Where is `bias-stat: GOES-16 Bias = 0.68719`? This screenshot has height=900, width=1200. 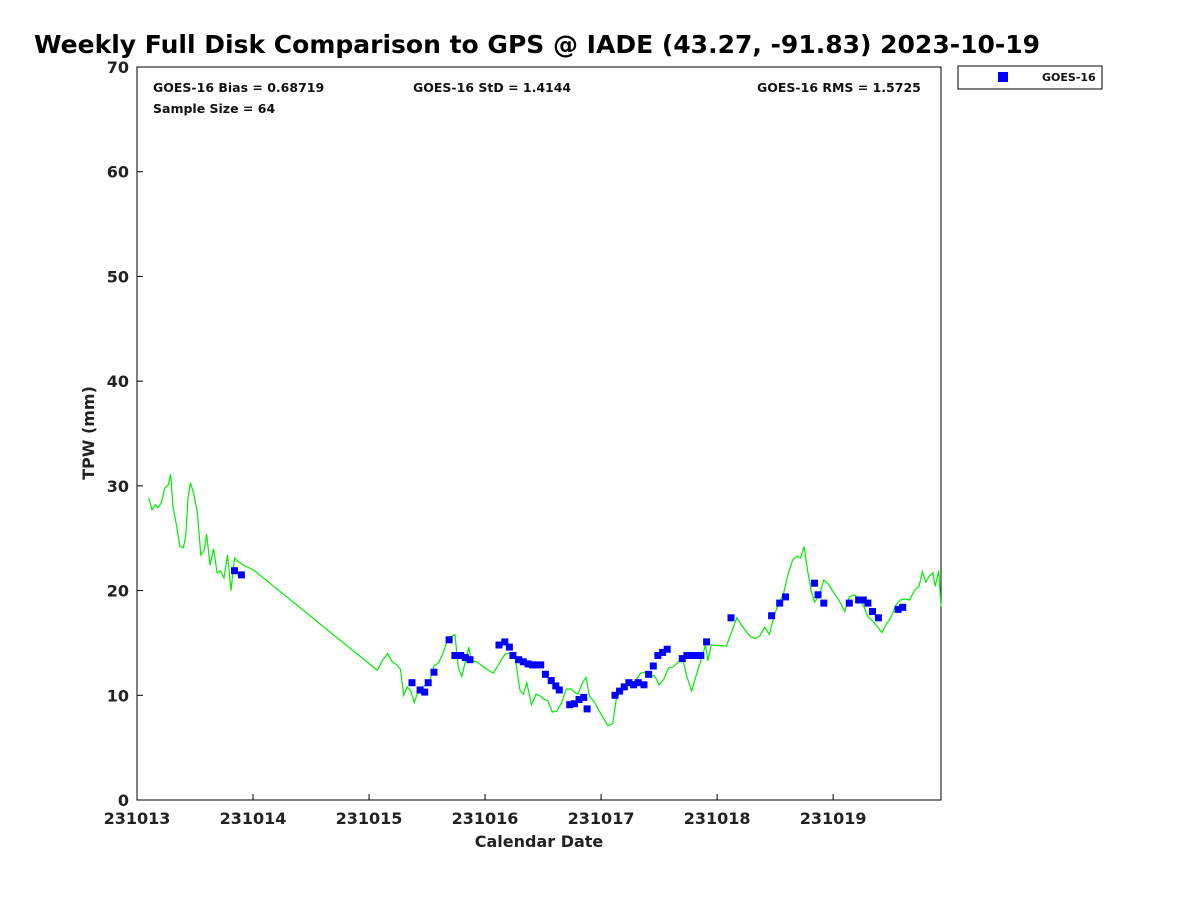
bias-stat: GOES-16 Bias = 0.68719 is located at coordinates (238, 87).